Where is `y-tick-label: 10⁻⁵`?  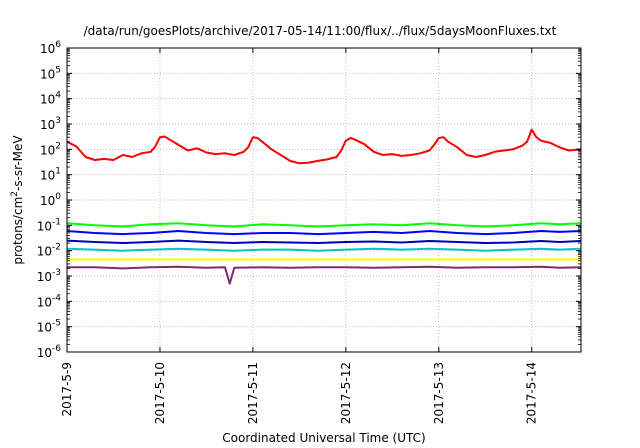
y-tick-label: 10⁻⁵ is located at coordinates (49, 327).